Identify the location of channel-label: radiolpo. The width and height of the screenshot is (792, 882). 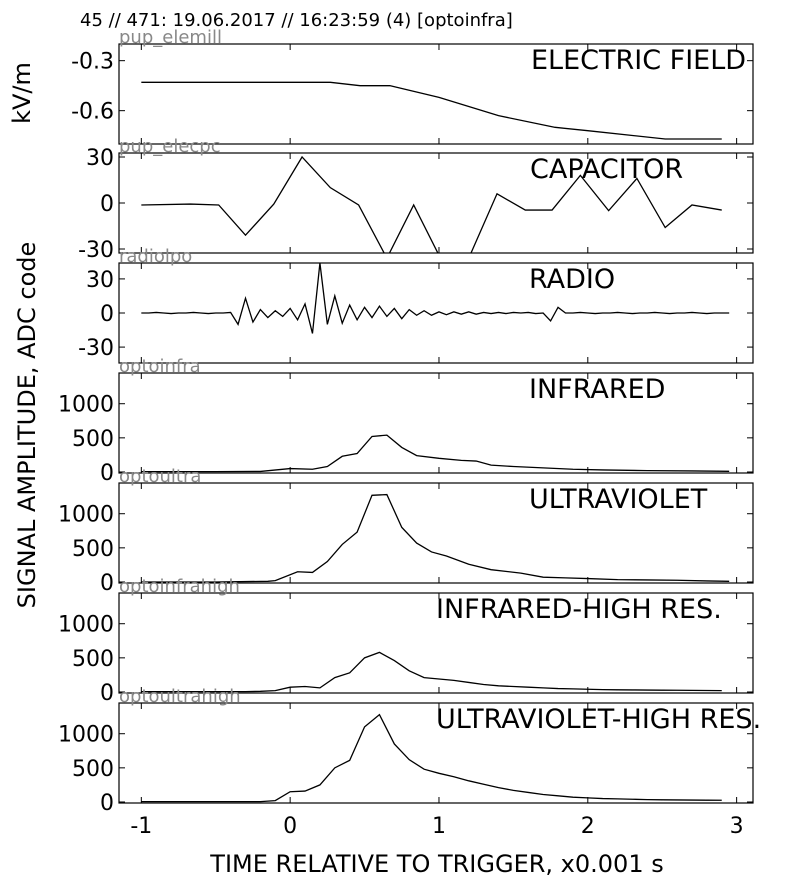
(155, 256).